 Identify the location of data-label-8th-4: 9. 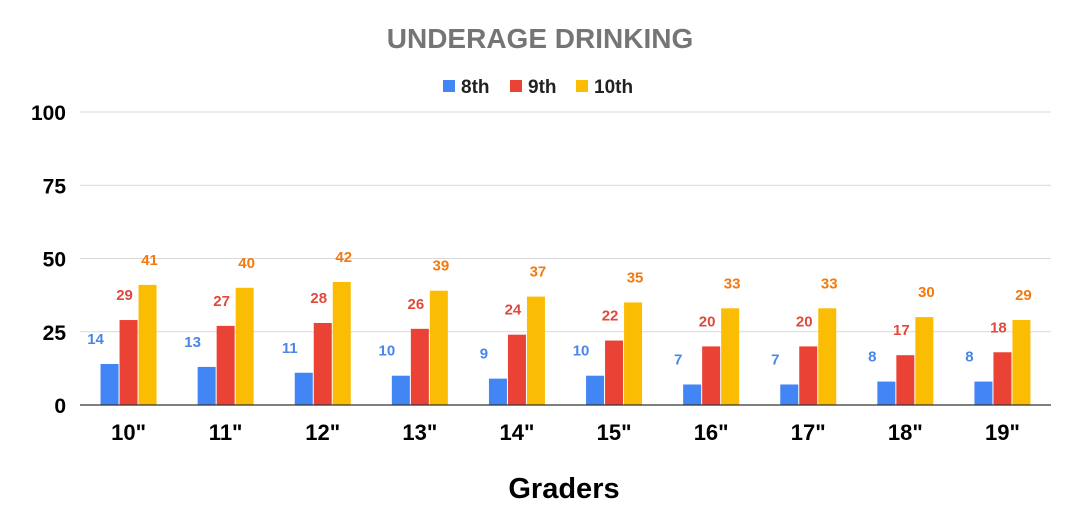
(484, 354).